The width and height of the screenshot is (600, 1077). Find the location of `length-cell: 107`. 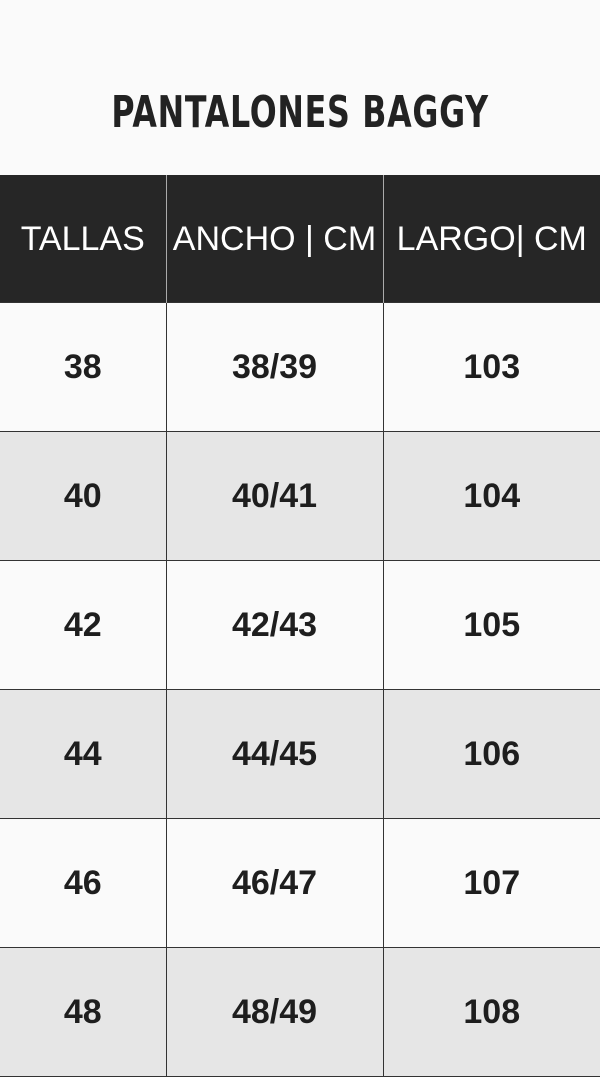

length-cell: 107 is located at coordinates (491, 883).